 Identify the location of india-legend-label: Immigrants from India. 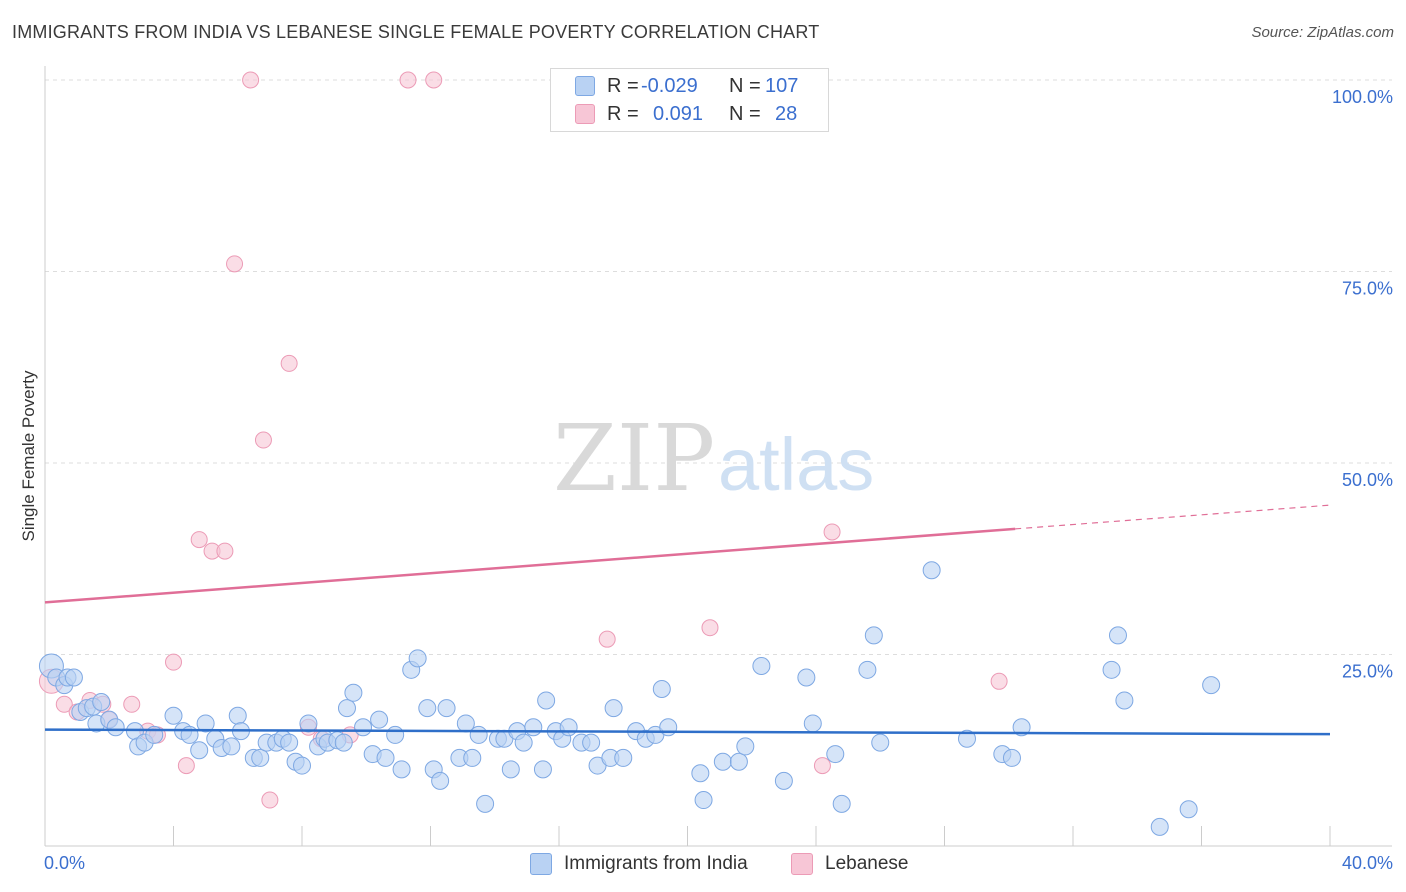
(656, 863).